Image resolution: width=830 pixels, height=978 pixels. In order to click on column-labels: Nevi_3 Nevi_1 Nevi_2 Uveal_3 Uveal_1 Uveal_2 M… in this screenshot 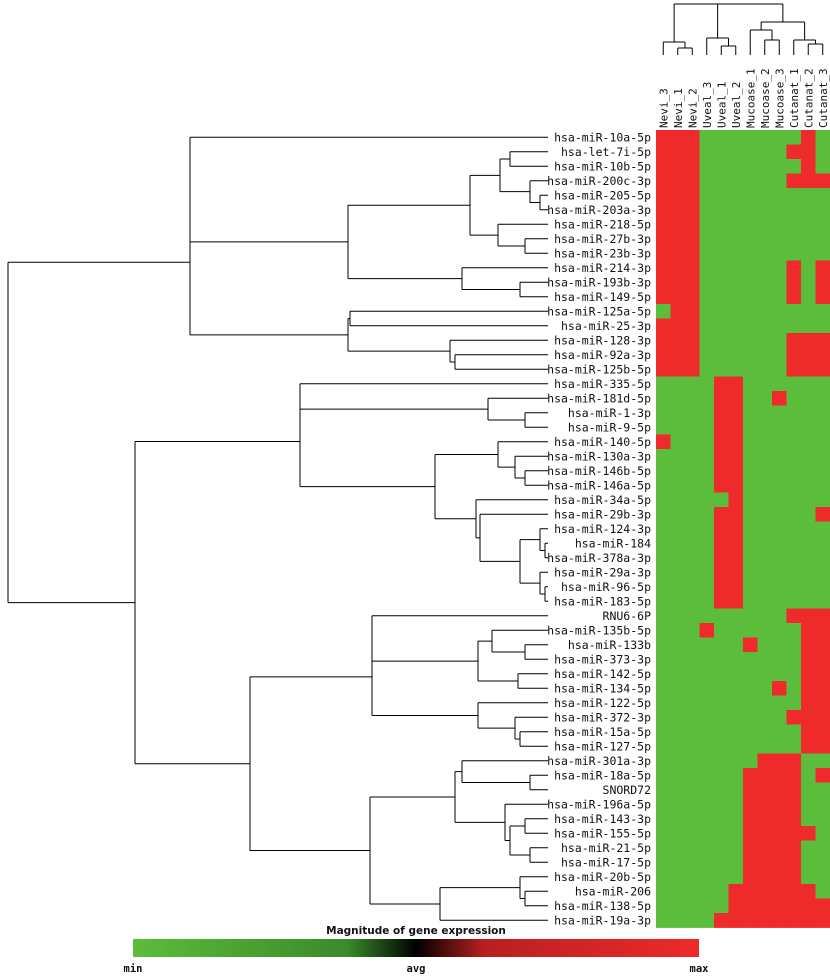, I will do `click(743, 98)`.